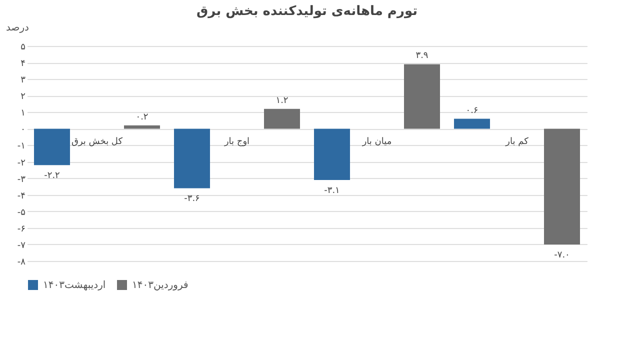  What do you see at coordinates (21, 245) in the screenshot?
I see `y-tick-label: -۷` at bounding box center [21, 245].